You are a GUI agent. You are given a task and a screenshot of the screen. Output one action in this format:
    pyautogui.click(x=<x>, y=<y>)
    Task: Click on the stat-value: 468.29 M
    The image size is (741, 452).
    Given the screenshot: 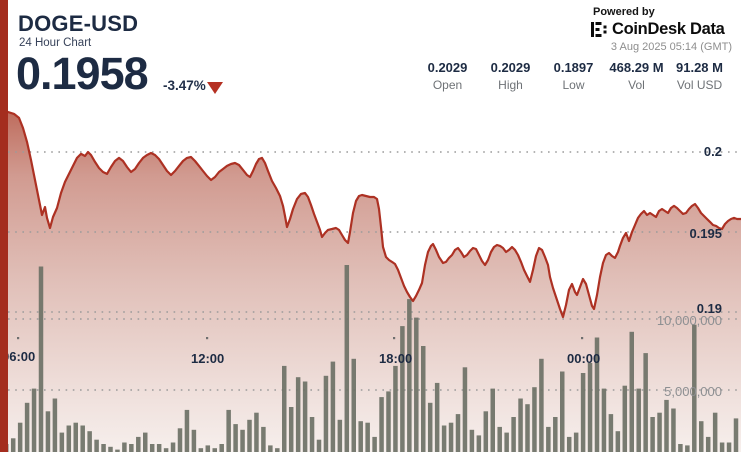 What is the action you would take?
    pyautogui.click(x=636, y=67)
    